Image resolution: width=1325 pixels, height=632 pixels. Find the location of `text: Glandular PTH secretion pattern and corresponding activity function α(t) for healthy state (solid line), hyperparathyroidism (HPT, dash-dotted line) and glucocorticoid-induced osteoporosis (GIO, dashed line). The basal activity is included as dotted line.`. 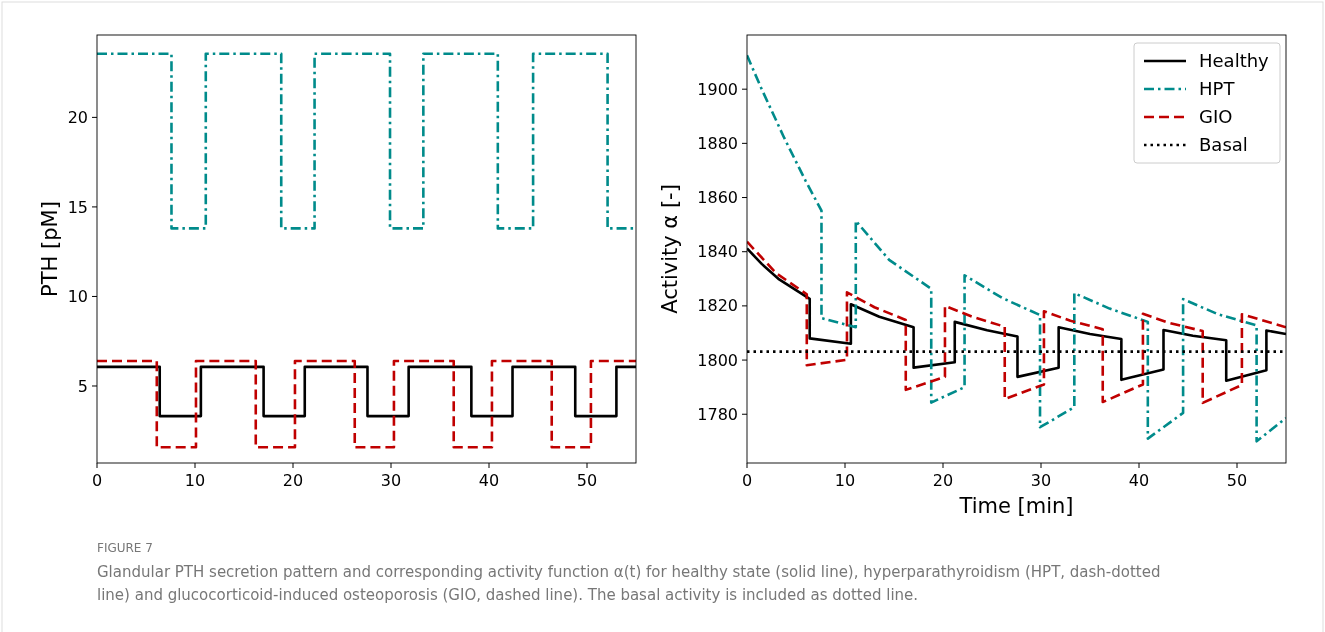

text: Glandular PTH secretion pattern and corresponding activity function α(t) for healthy state (solid line), hyperparathyroidism (HPT, dash-dotted line) and glucocorticoid-induced osteoporosis (GIO, dashed line). The basal activity is included as dotted line. is located at coordinates (629, 583).